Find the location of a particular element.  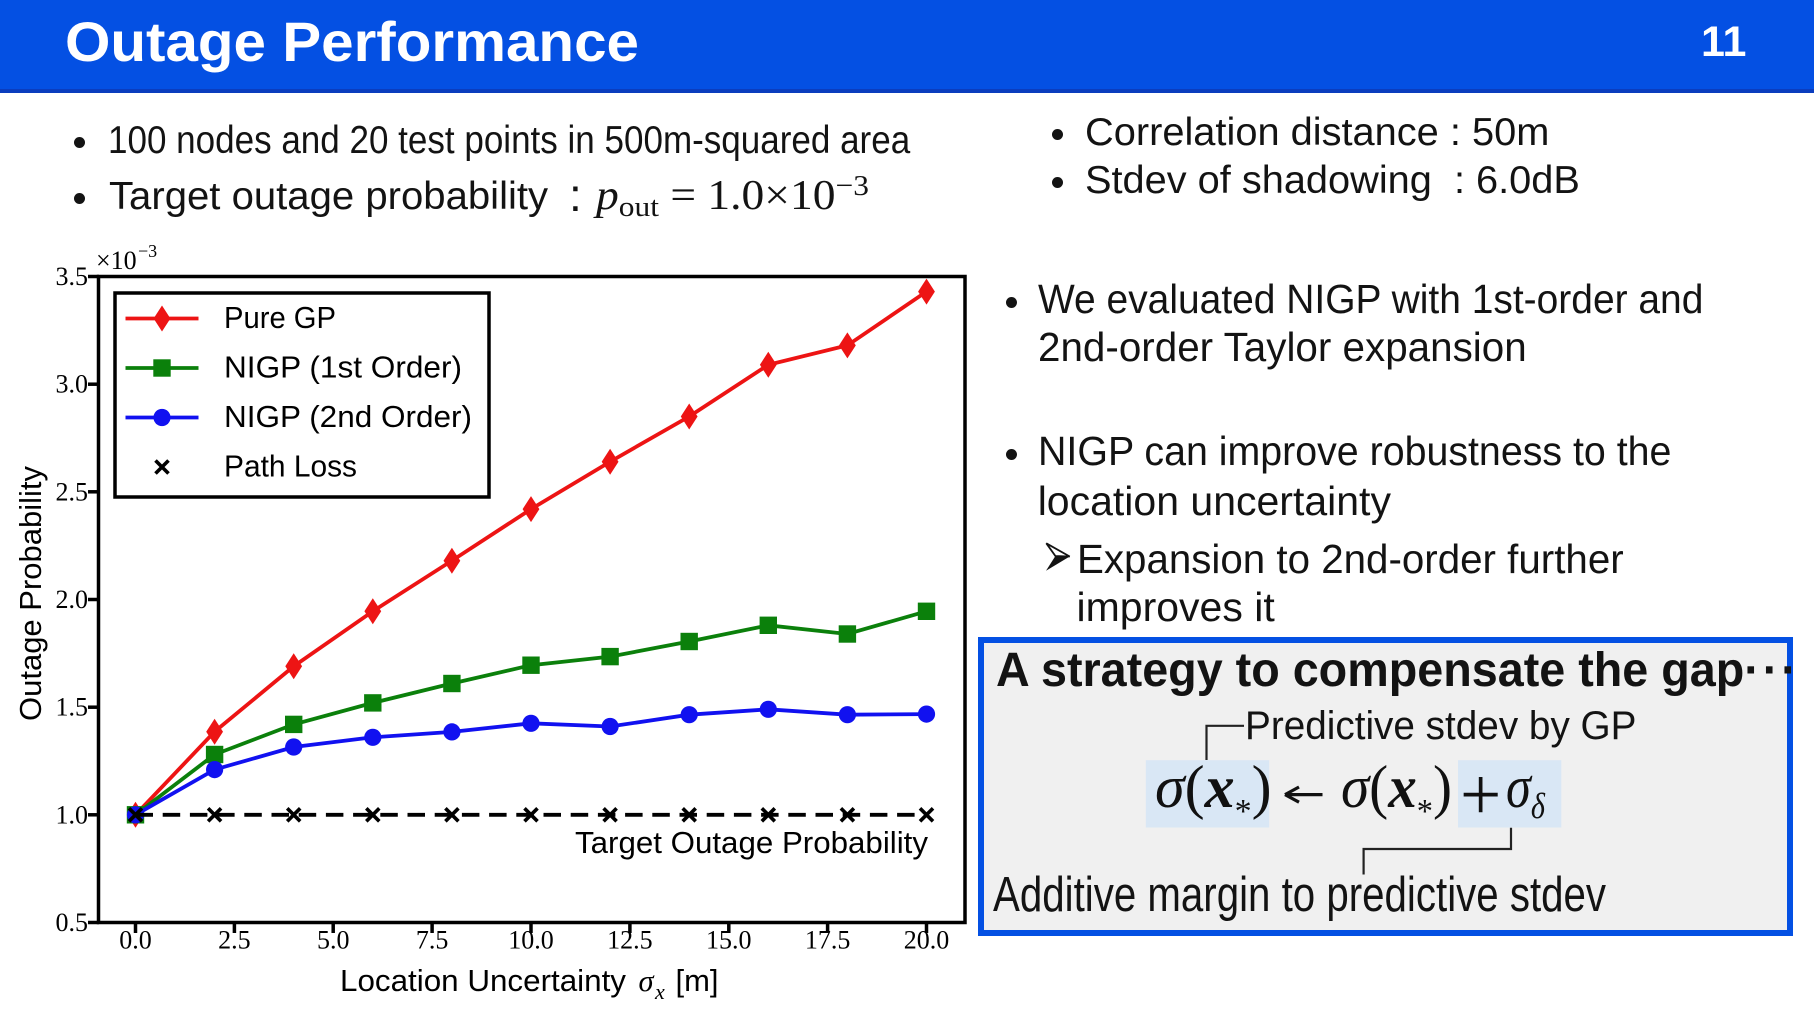

svg-text: ×10 is located at coordinates (116, 260).